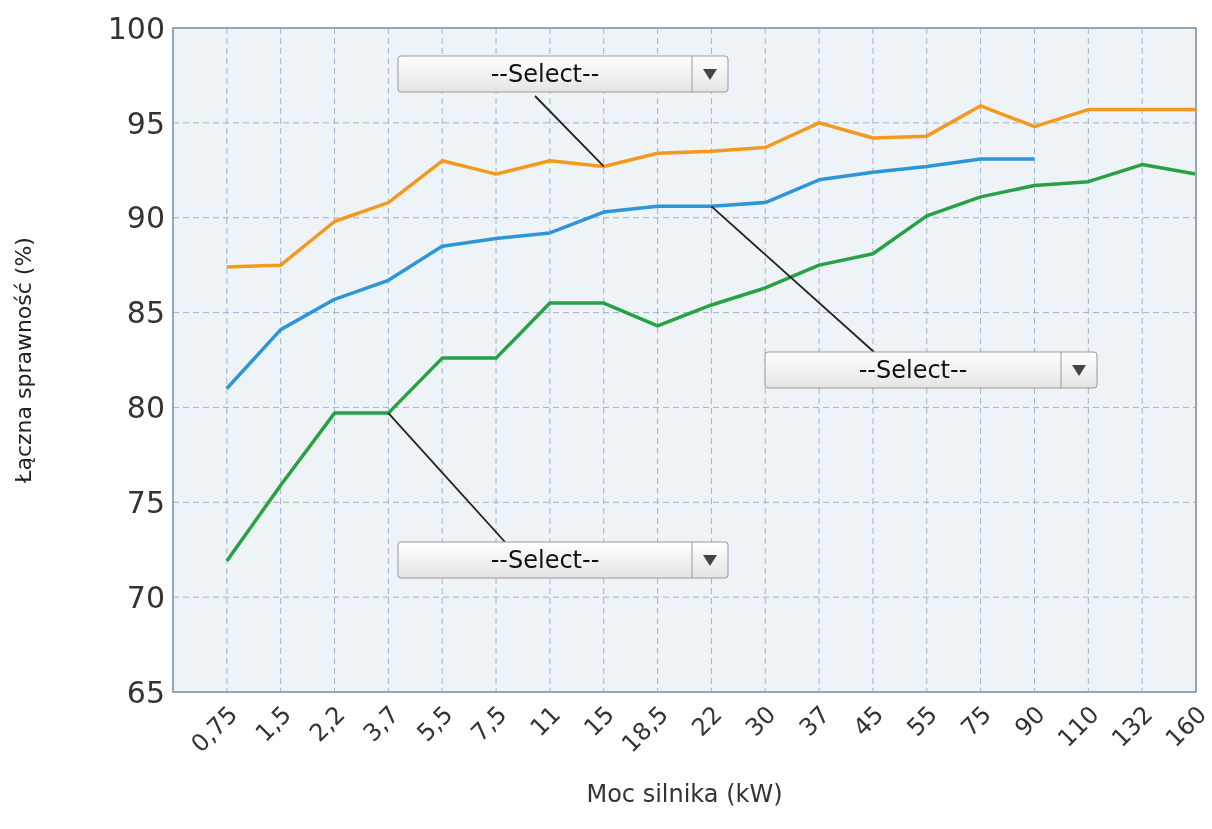  What do you see at coordinates (489, 724) in the screenshot?
I see `x-tick-label: 7,5` at bounding box center [489, 724].